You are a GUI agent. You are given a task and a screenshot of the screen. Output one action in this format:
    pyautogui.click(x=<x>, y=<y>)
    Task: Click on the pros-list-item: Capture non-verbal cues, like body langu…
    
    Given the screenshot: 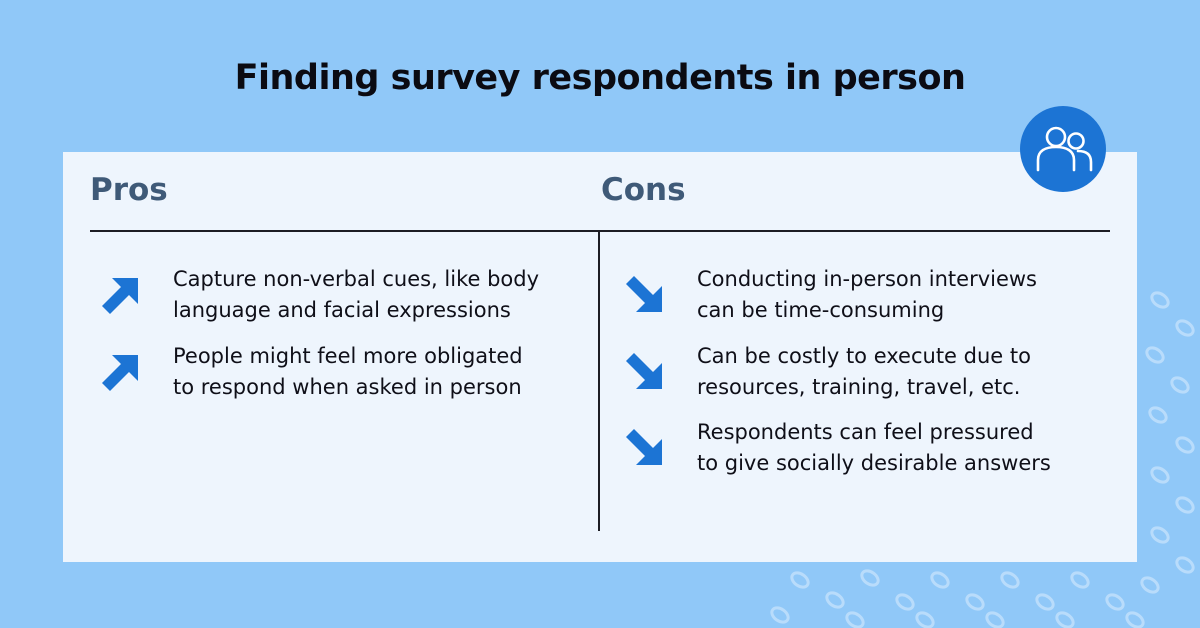 What is the action you would take?
    pyautogui.click(x=319, y=295)
    